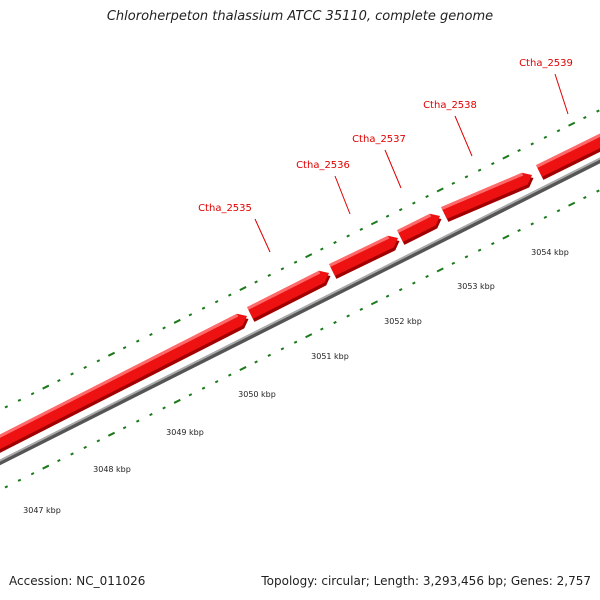 The image size is (600, 600). I want to click on gene-arrow-long, so click(124, 383).